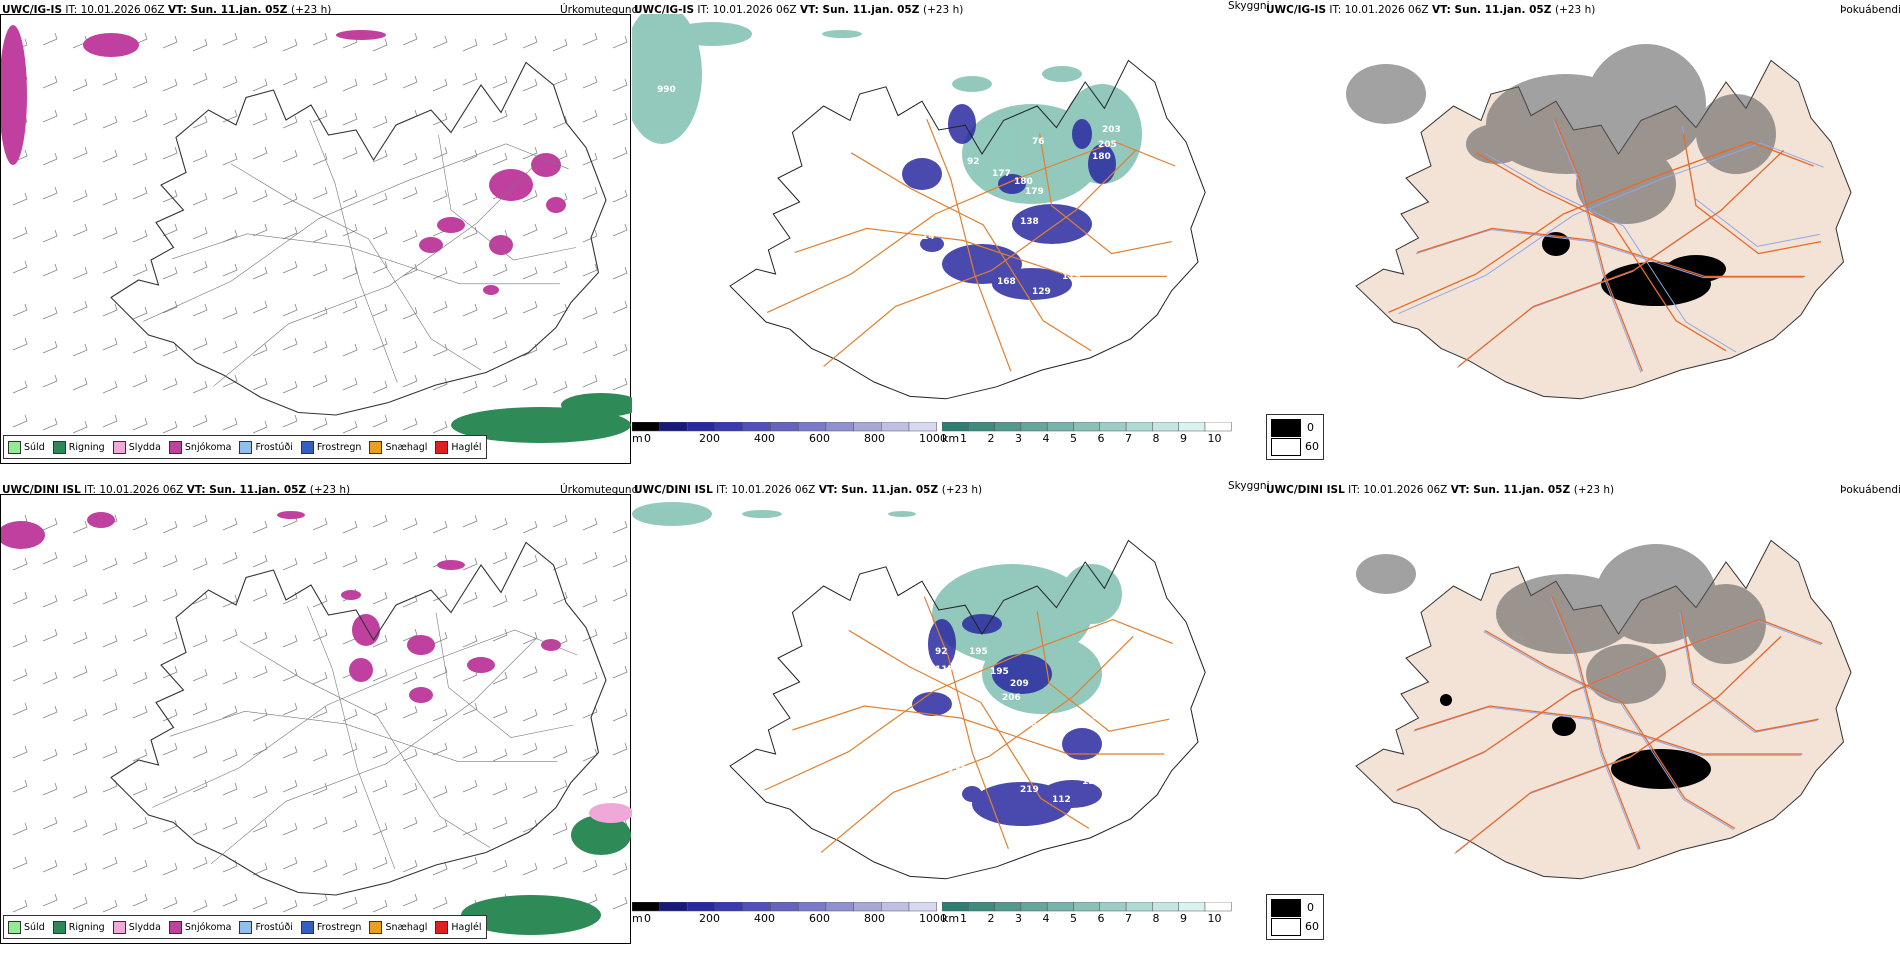  Describe the element at coordinates (1046, 438) in the screenshot. I see `colorbar-tick: 4` at that location.